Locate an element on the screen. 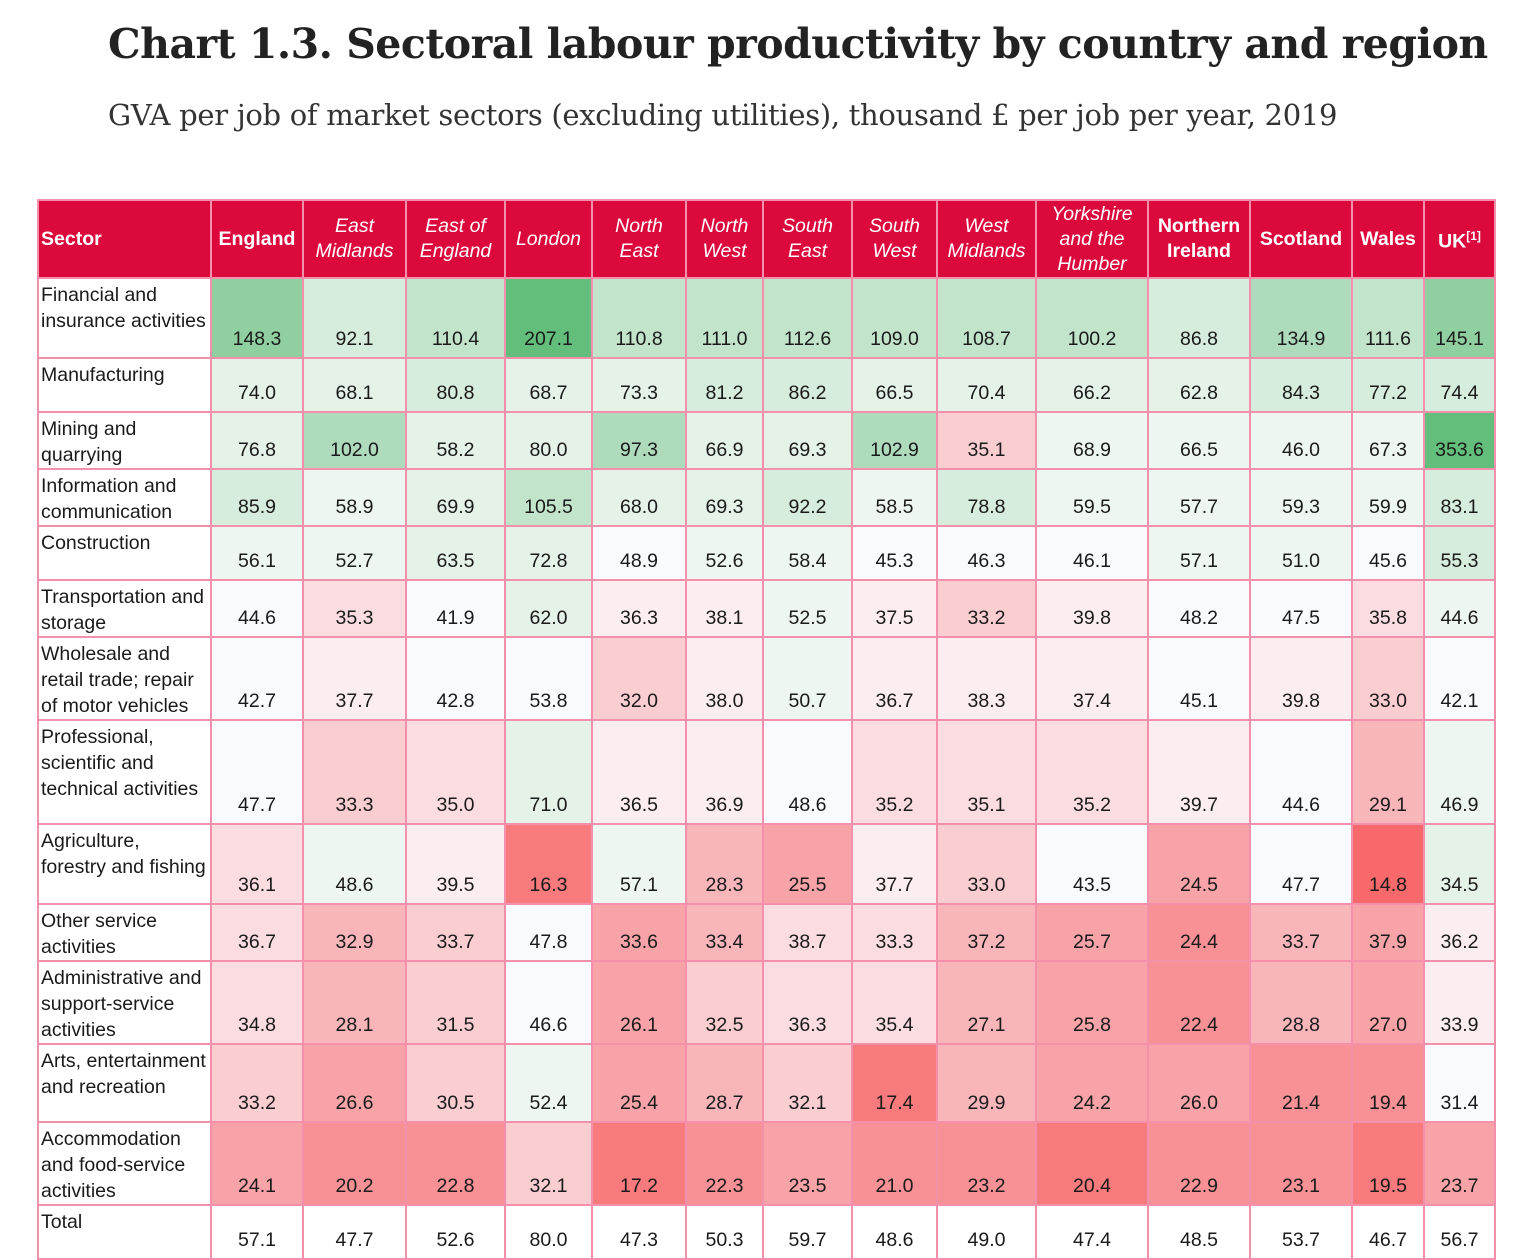 This screenshot has height=1260, width=1520. column-header: North West is located at coordinates (724, 239).